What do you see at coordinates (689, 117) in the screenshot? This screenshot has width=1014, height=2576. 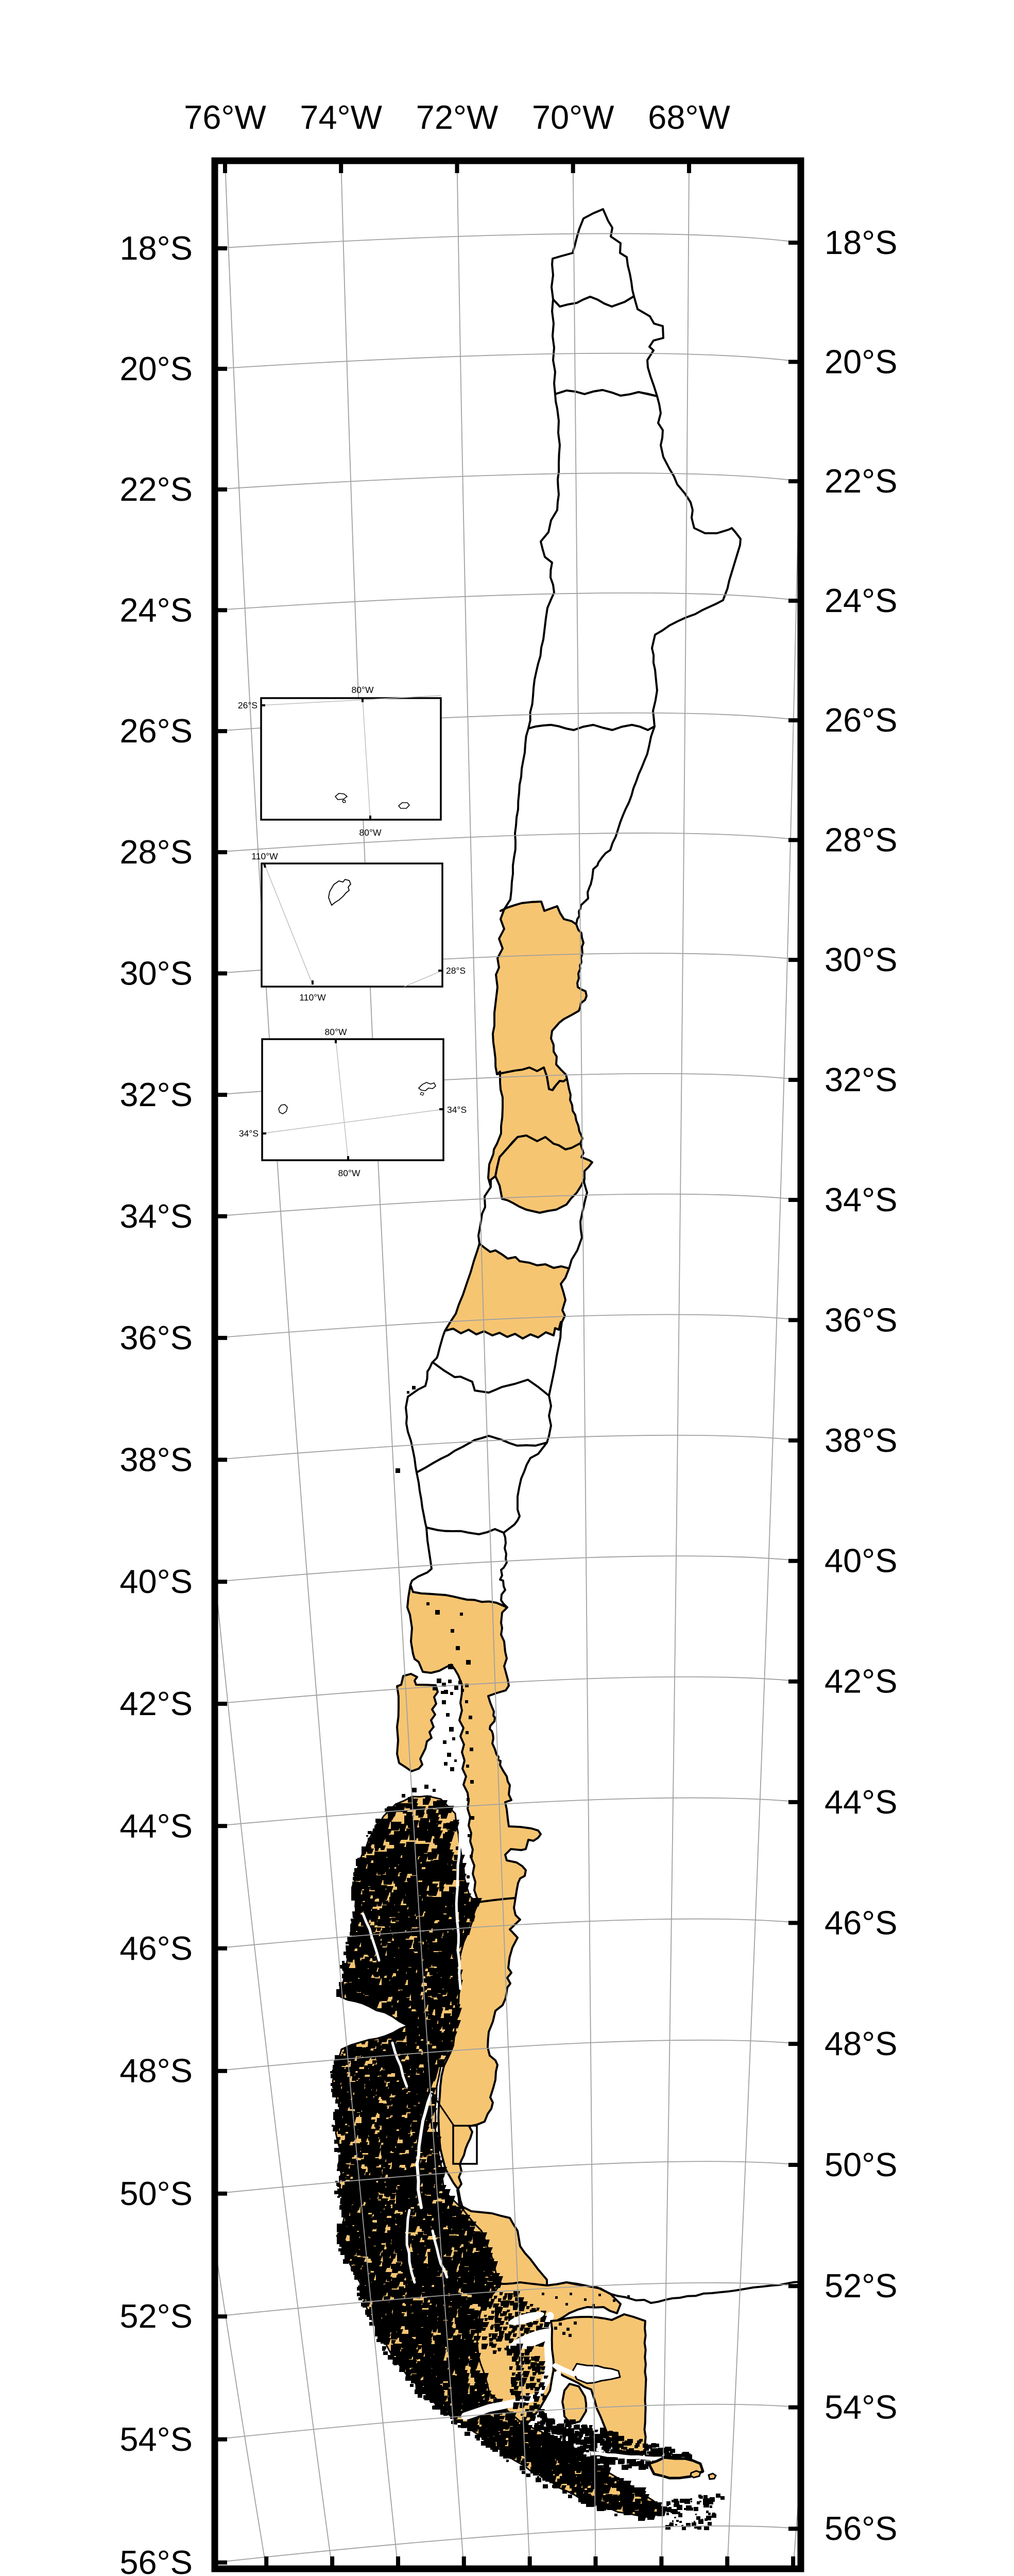 I see `svg-text: 68°W` at bounding box center [689, 117].